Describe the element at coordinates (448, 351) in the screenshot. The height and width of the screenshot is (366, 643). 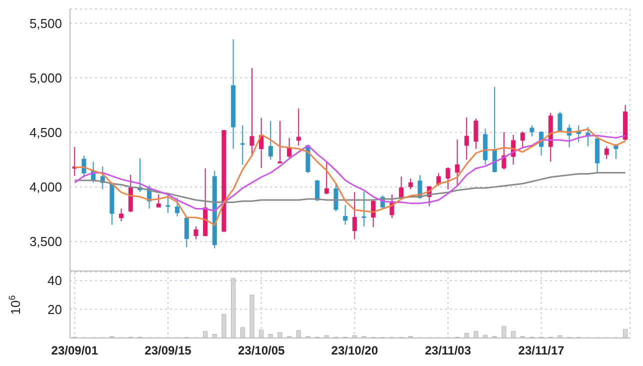
I see `x-tick-label: 23/11/03` at that location.